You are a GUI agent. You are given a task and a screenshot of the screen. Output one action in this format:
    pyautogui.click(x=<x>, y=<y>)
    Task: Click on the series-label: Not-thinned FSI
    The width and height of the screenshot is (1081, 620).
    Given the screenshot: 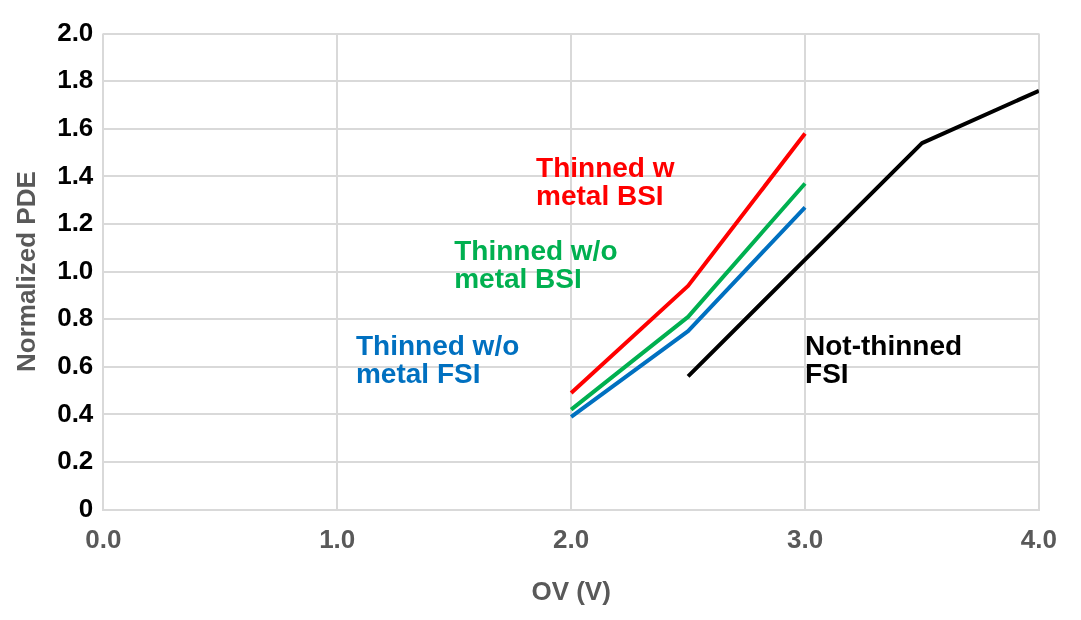 What is the action you would take?
    pyautogui.click(x=884, y=360)
    